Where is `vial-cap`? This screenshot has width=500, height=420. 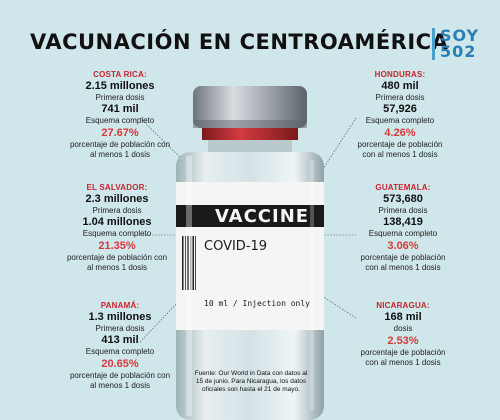 vial-cap is located at coordinates (250, 107).